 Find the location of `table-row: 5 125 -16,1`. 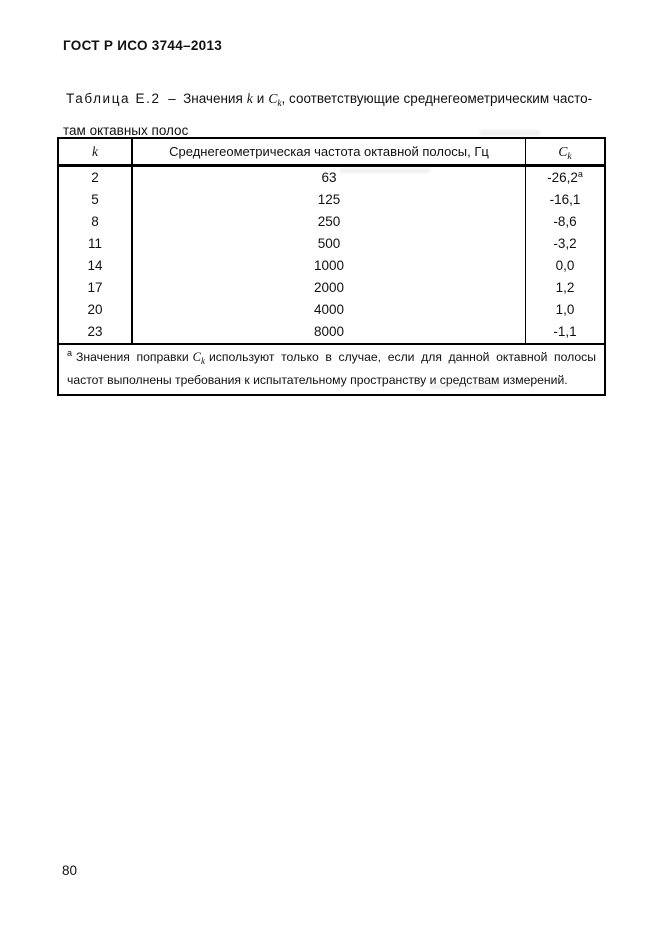

table-row: 5 125 -16,1 is located at coordinates (331, 200).